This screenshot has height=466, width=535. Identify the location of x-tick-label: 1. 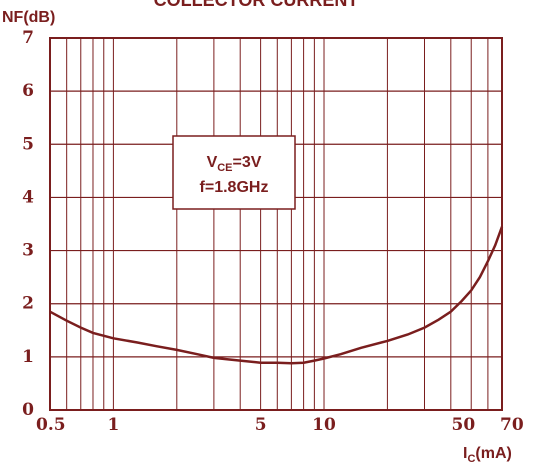
(113, 425).